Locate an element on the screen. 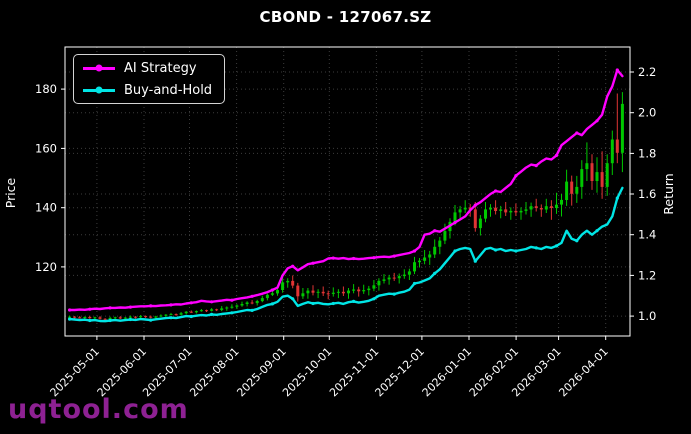  ai-strategy-line-icon is located at coordinates (99, 68).